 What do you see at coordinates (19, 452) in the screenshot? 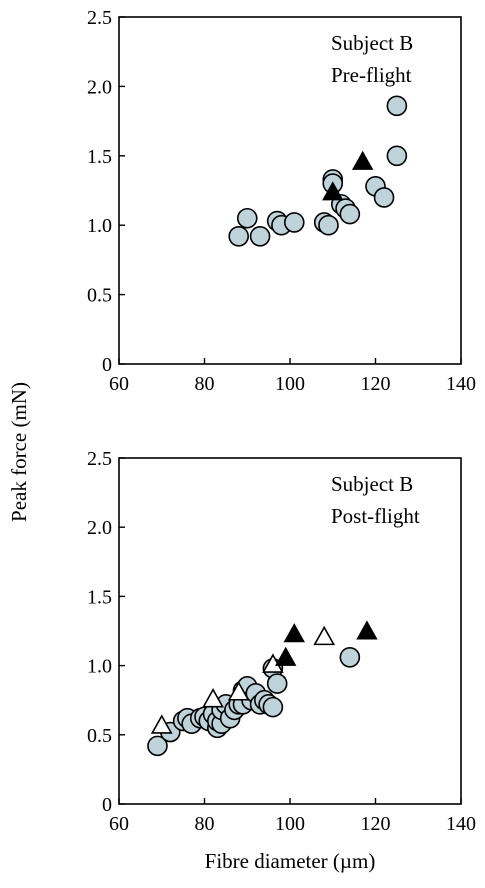
I see `y-axis-label: Peak force (mN)` at bounding box center [19, 452].